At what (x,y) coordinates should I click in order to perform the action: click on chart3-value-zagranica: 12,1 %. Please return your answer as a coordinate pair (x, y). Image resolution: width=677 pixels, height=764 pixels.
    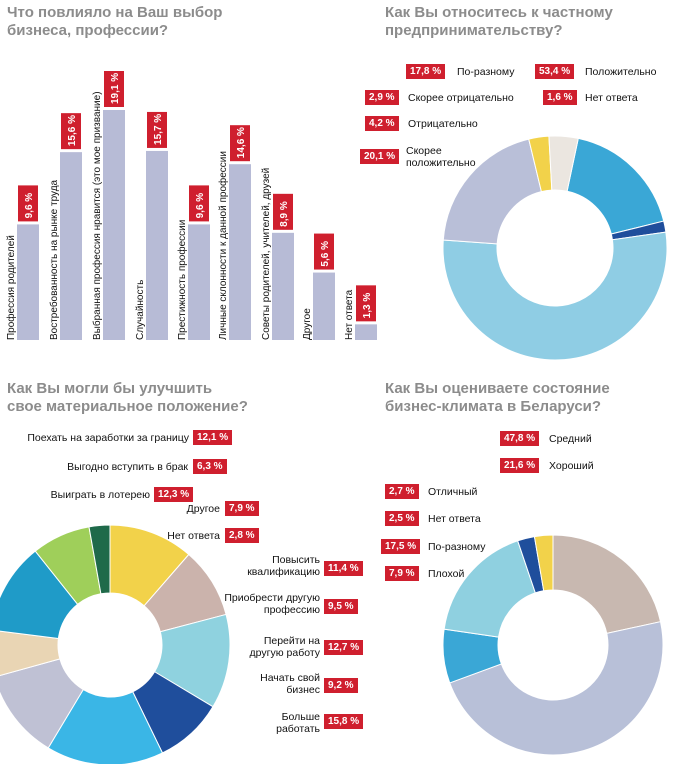
    Looking at the image, I should click on (213, 437).